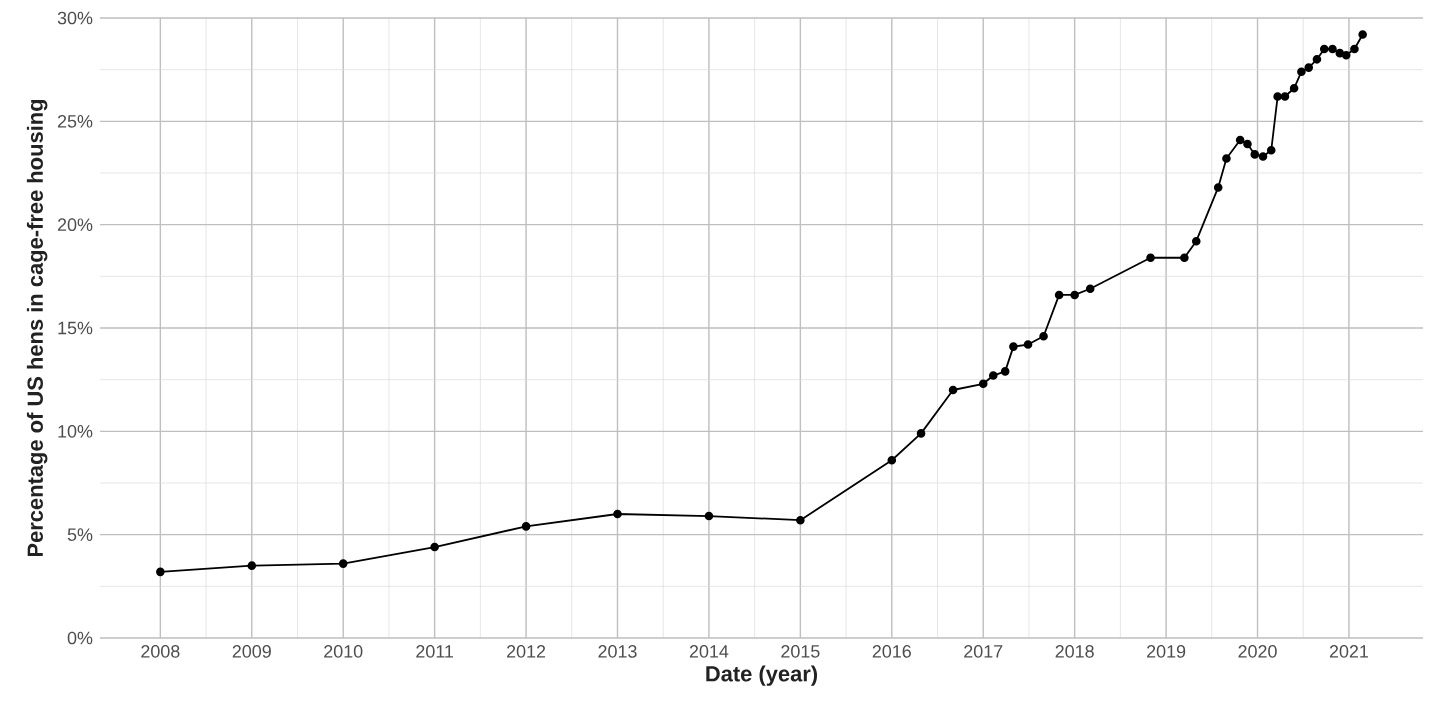 This screenshot has width=1430, height=708. Describe the element at coordinates (75, 18) in the screenshot. I see `y-tick-label: 30%` at that location.